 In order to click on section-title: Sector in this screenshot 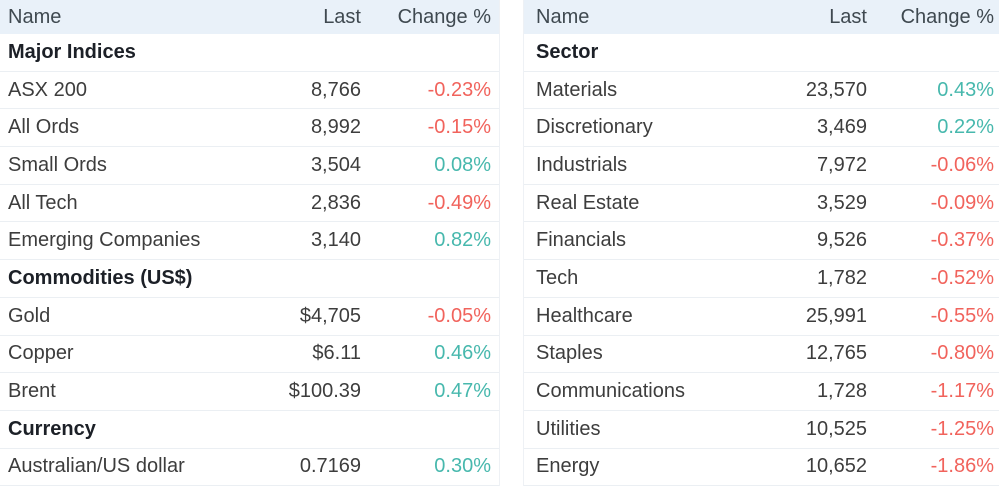, I will do `click(567, 51)`.